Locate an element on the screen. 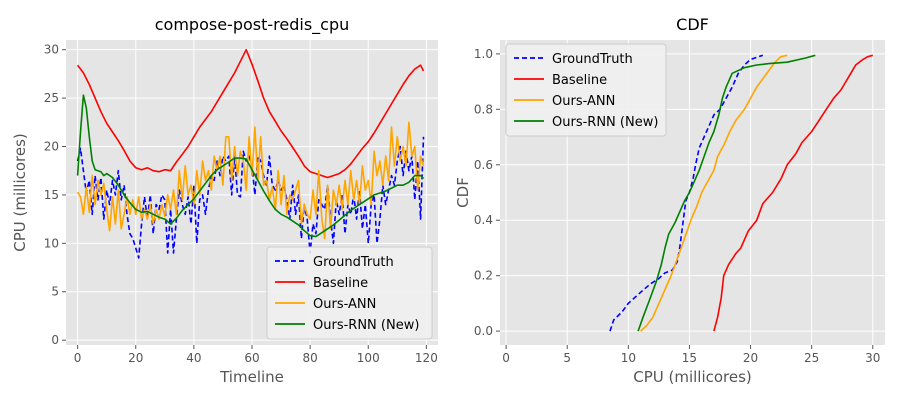  y-tick-label: 0.6 is located at coordinates (483, 165).